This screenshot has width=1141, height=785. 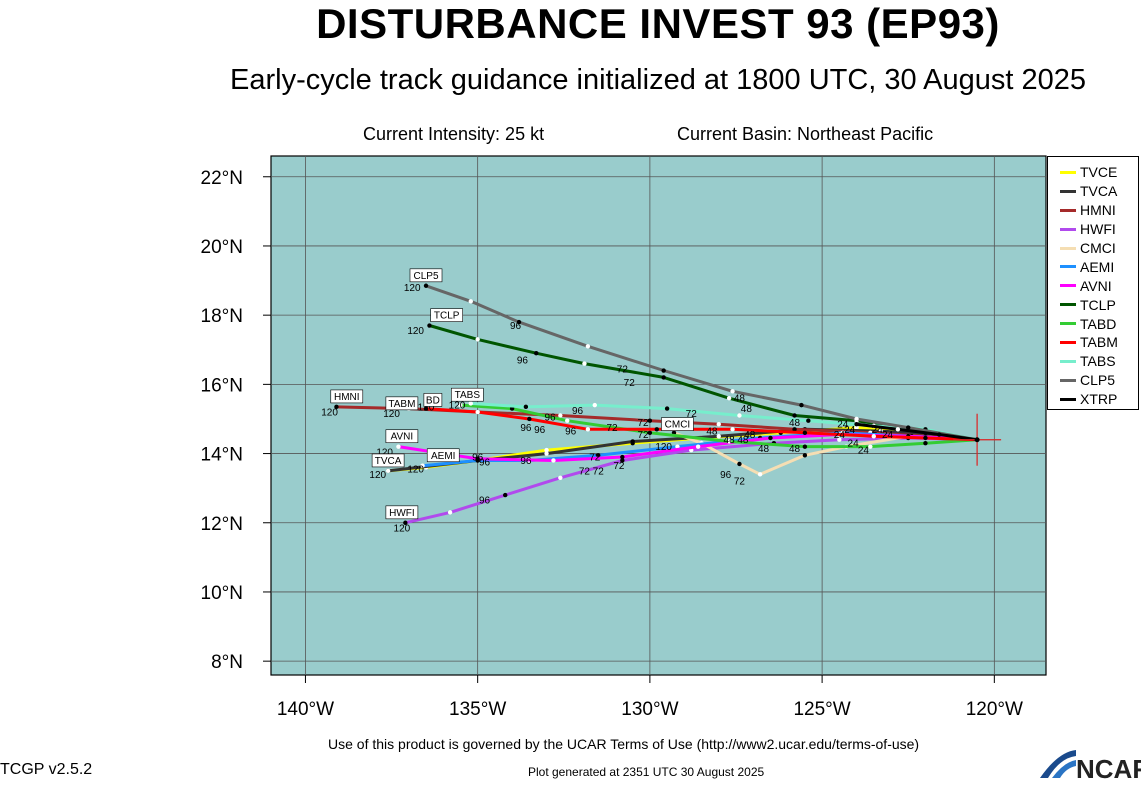 What do you see at coordinates (622, 457) in the screenshot?
I see `track-point-avni` at bounding box center [622, 457].